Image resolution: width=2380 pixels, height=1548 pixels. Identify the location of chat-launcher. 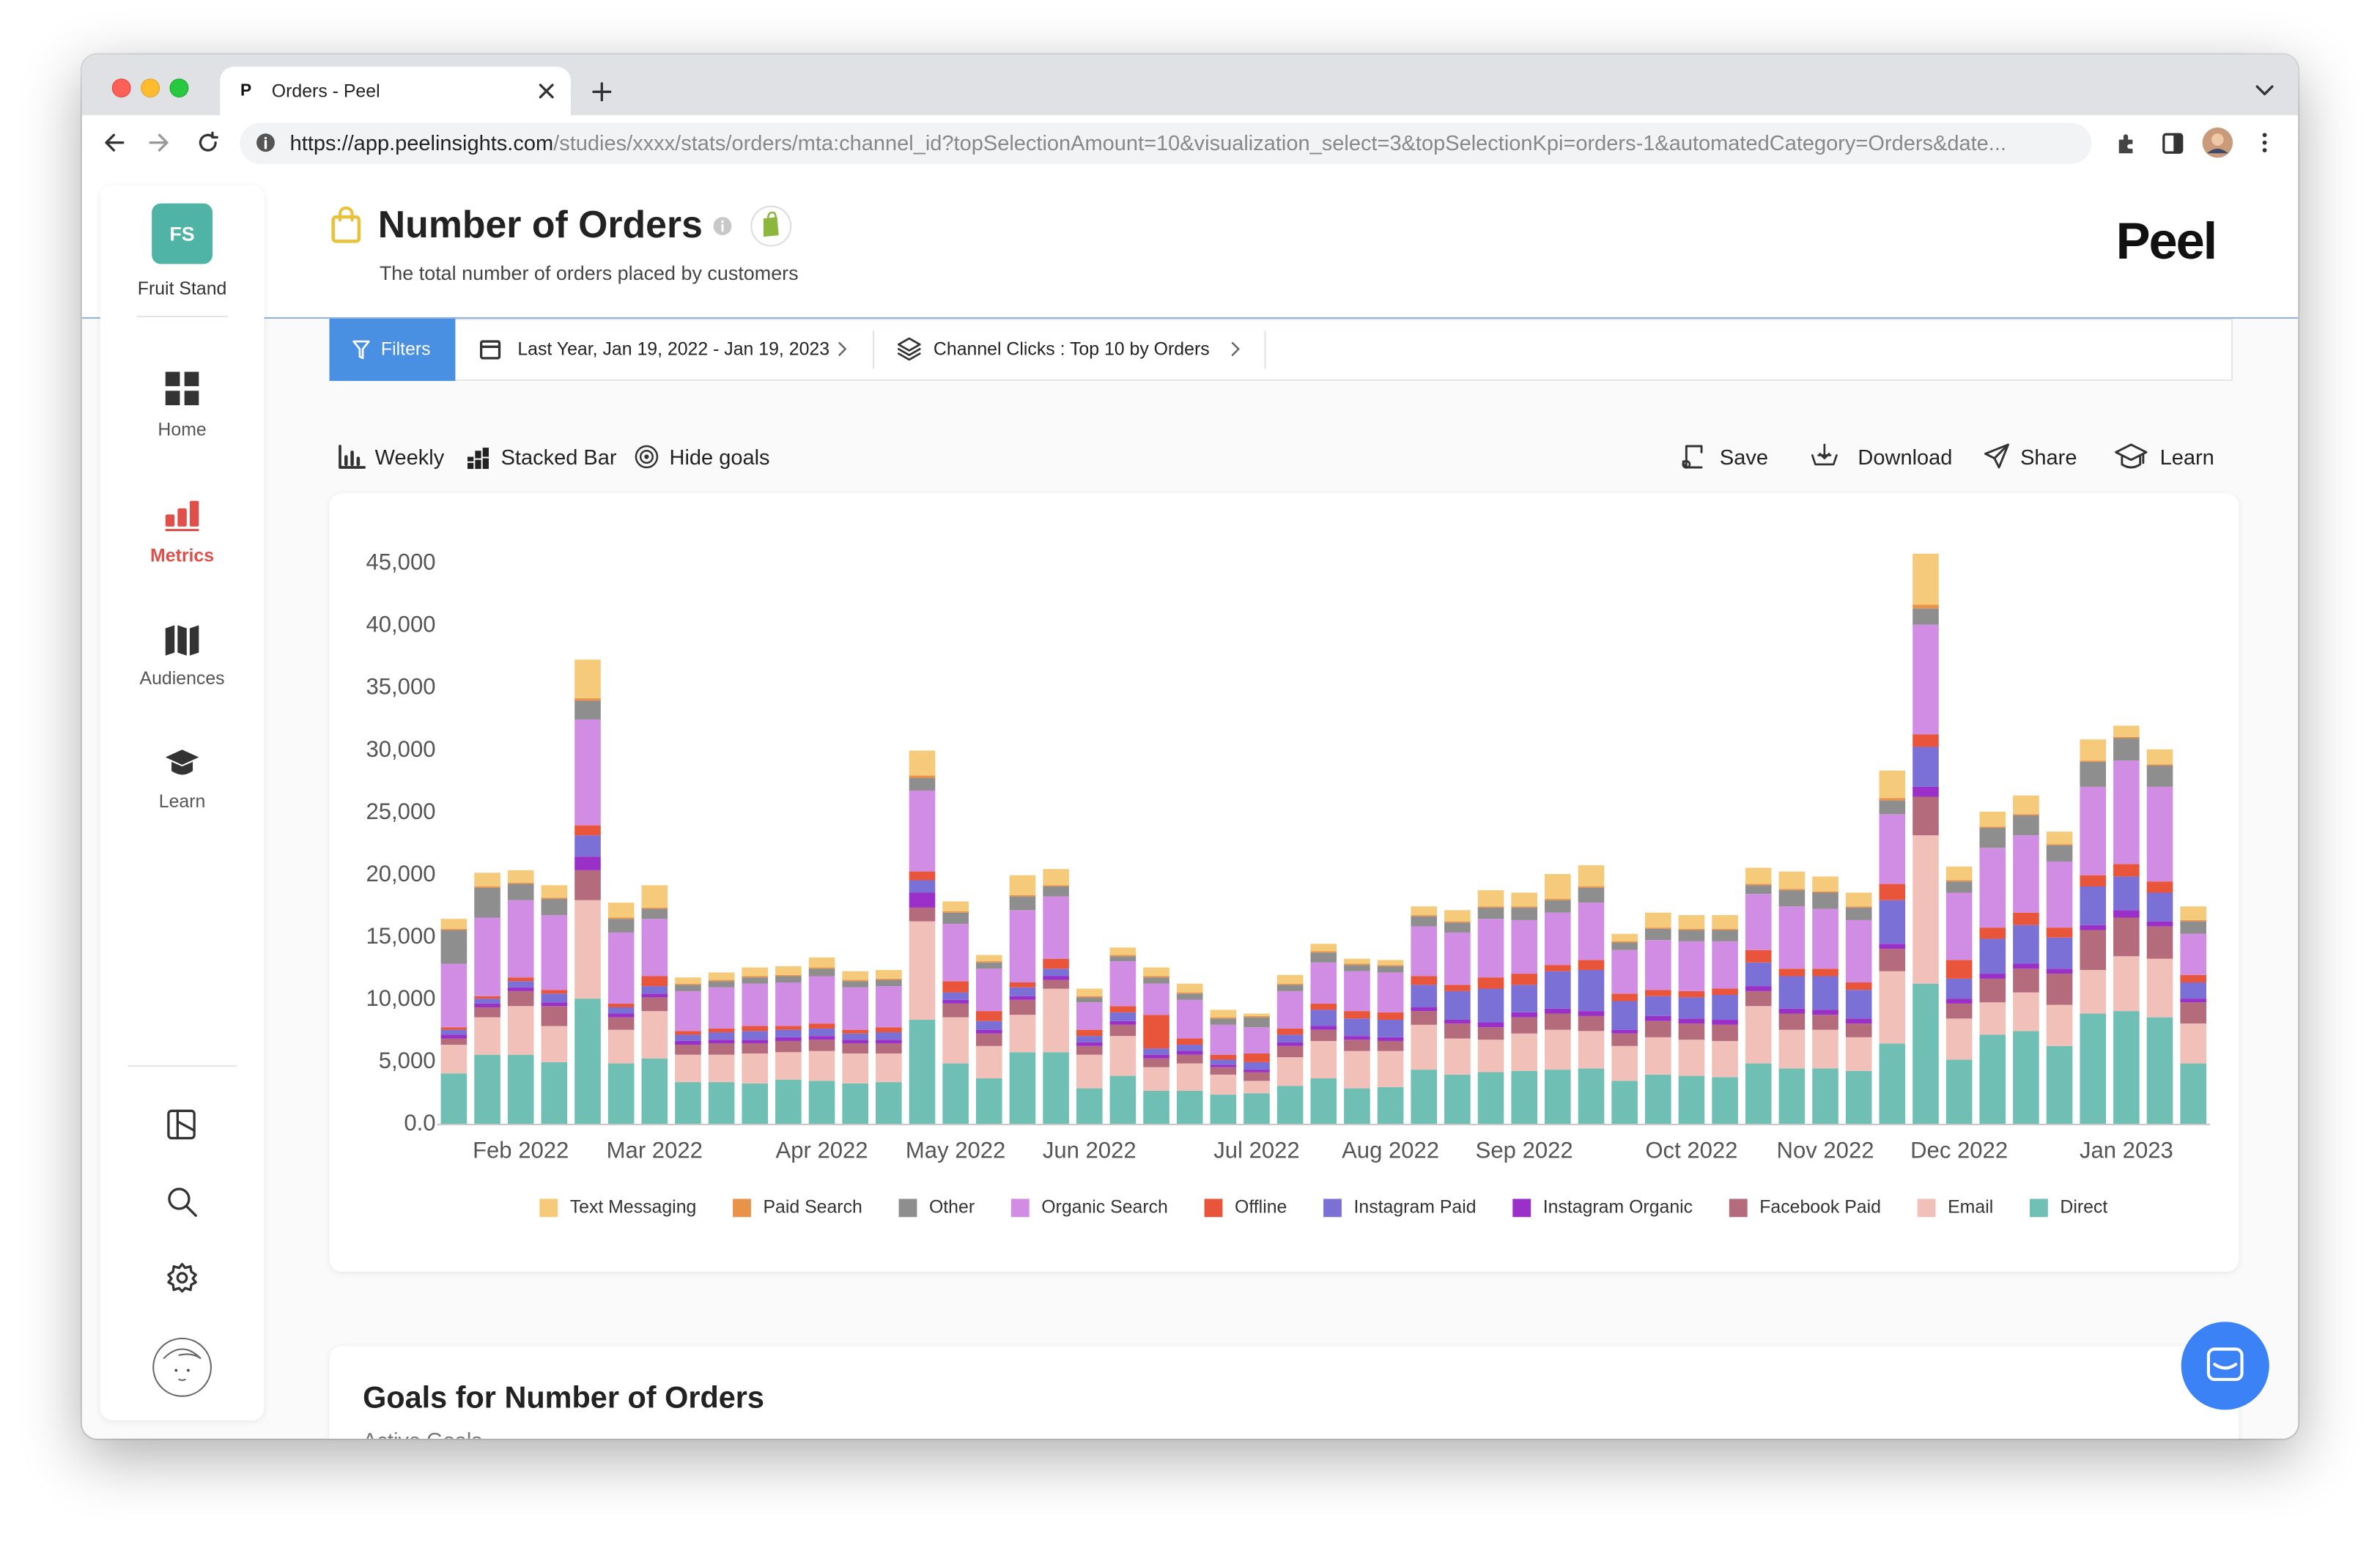
(2225, 1366).